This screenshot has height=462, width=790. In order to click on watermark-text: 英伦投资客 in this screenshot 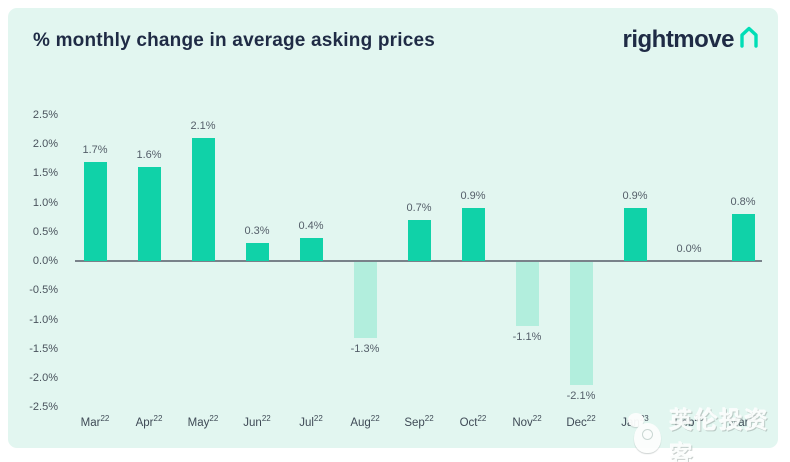, I will do `click(719, 435)`.